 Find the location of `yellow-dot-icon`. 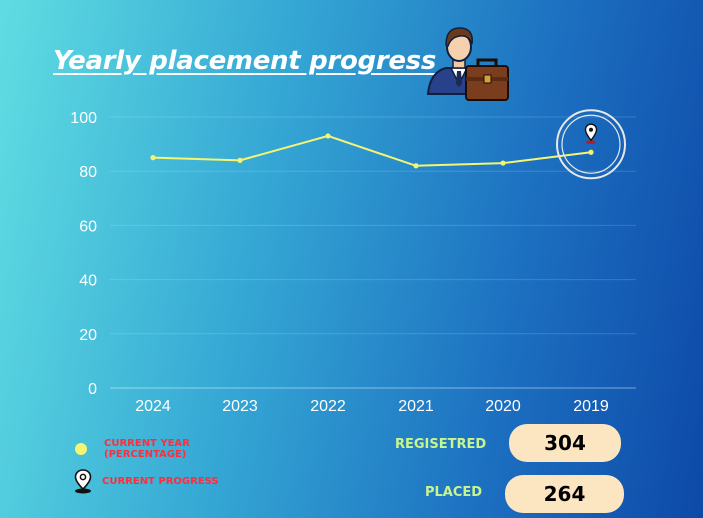

yellow-dot-icon is located at coordinates (81, 449).